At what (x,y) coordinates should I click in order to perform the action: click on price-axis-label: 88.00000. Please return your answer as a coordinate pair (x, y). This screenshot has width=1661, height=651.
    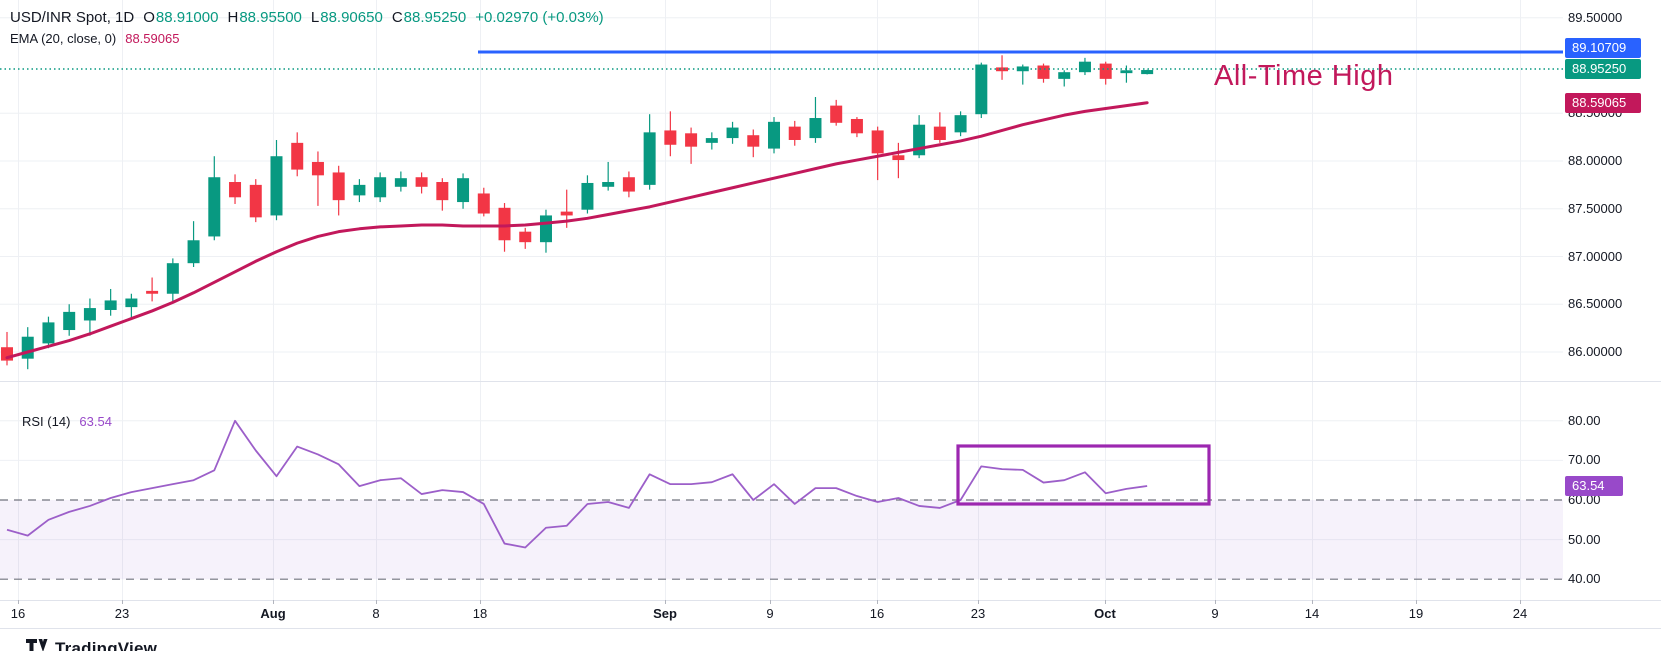
    Looking at the image, I should click on (1595, 160).